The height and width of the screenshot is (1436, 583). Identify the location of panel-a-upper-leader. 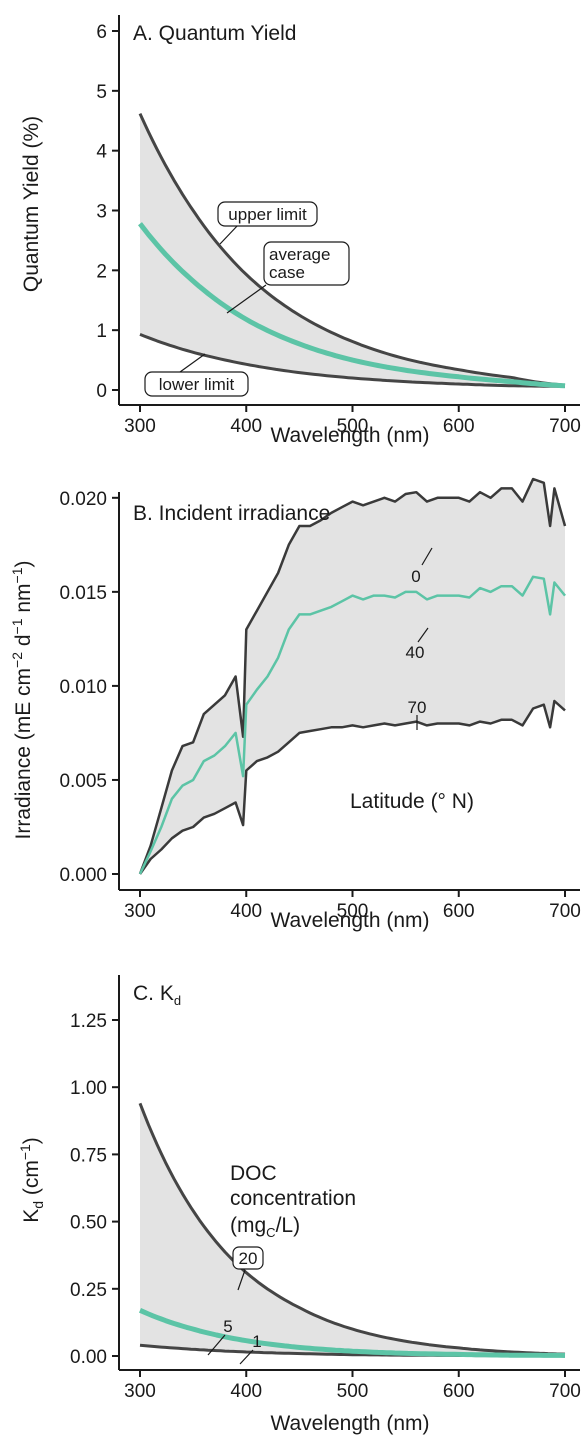
(229, 234).